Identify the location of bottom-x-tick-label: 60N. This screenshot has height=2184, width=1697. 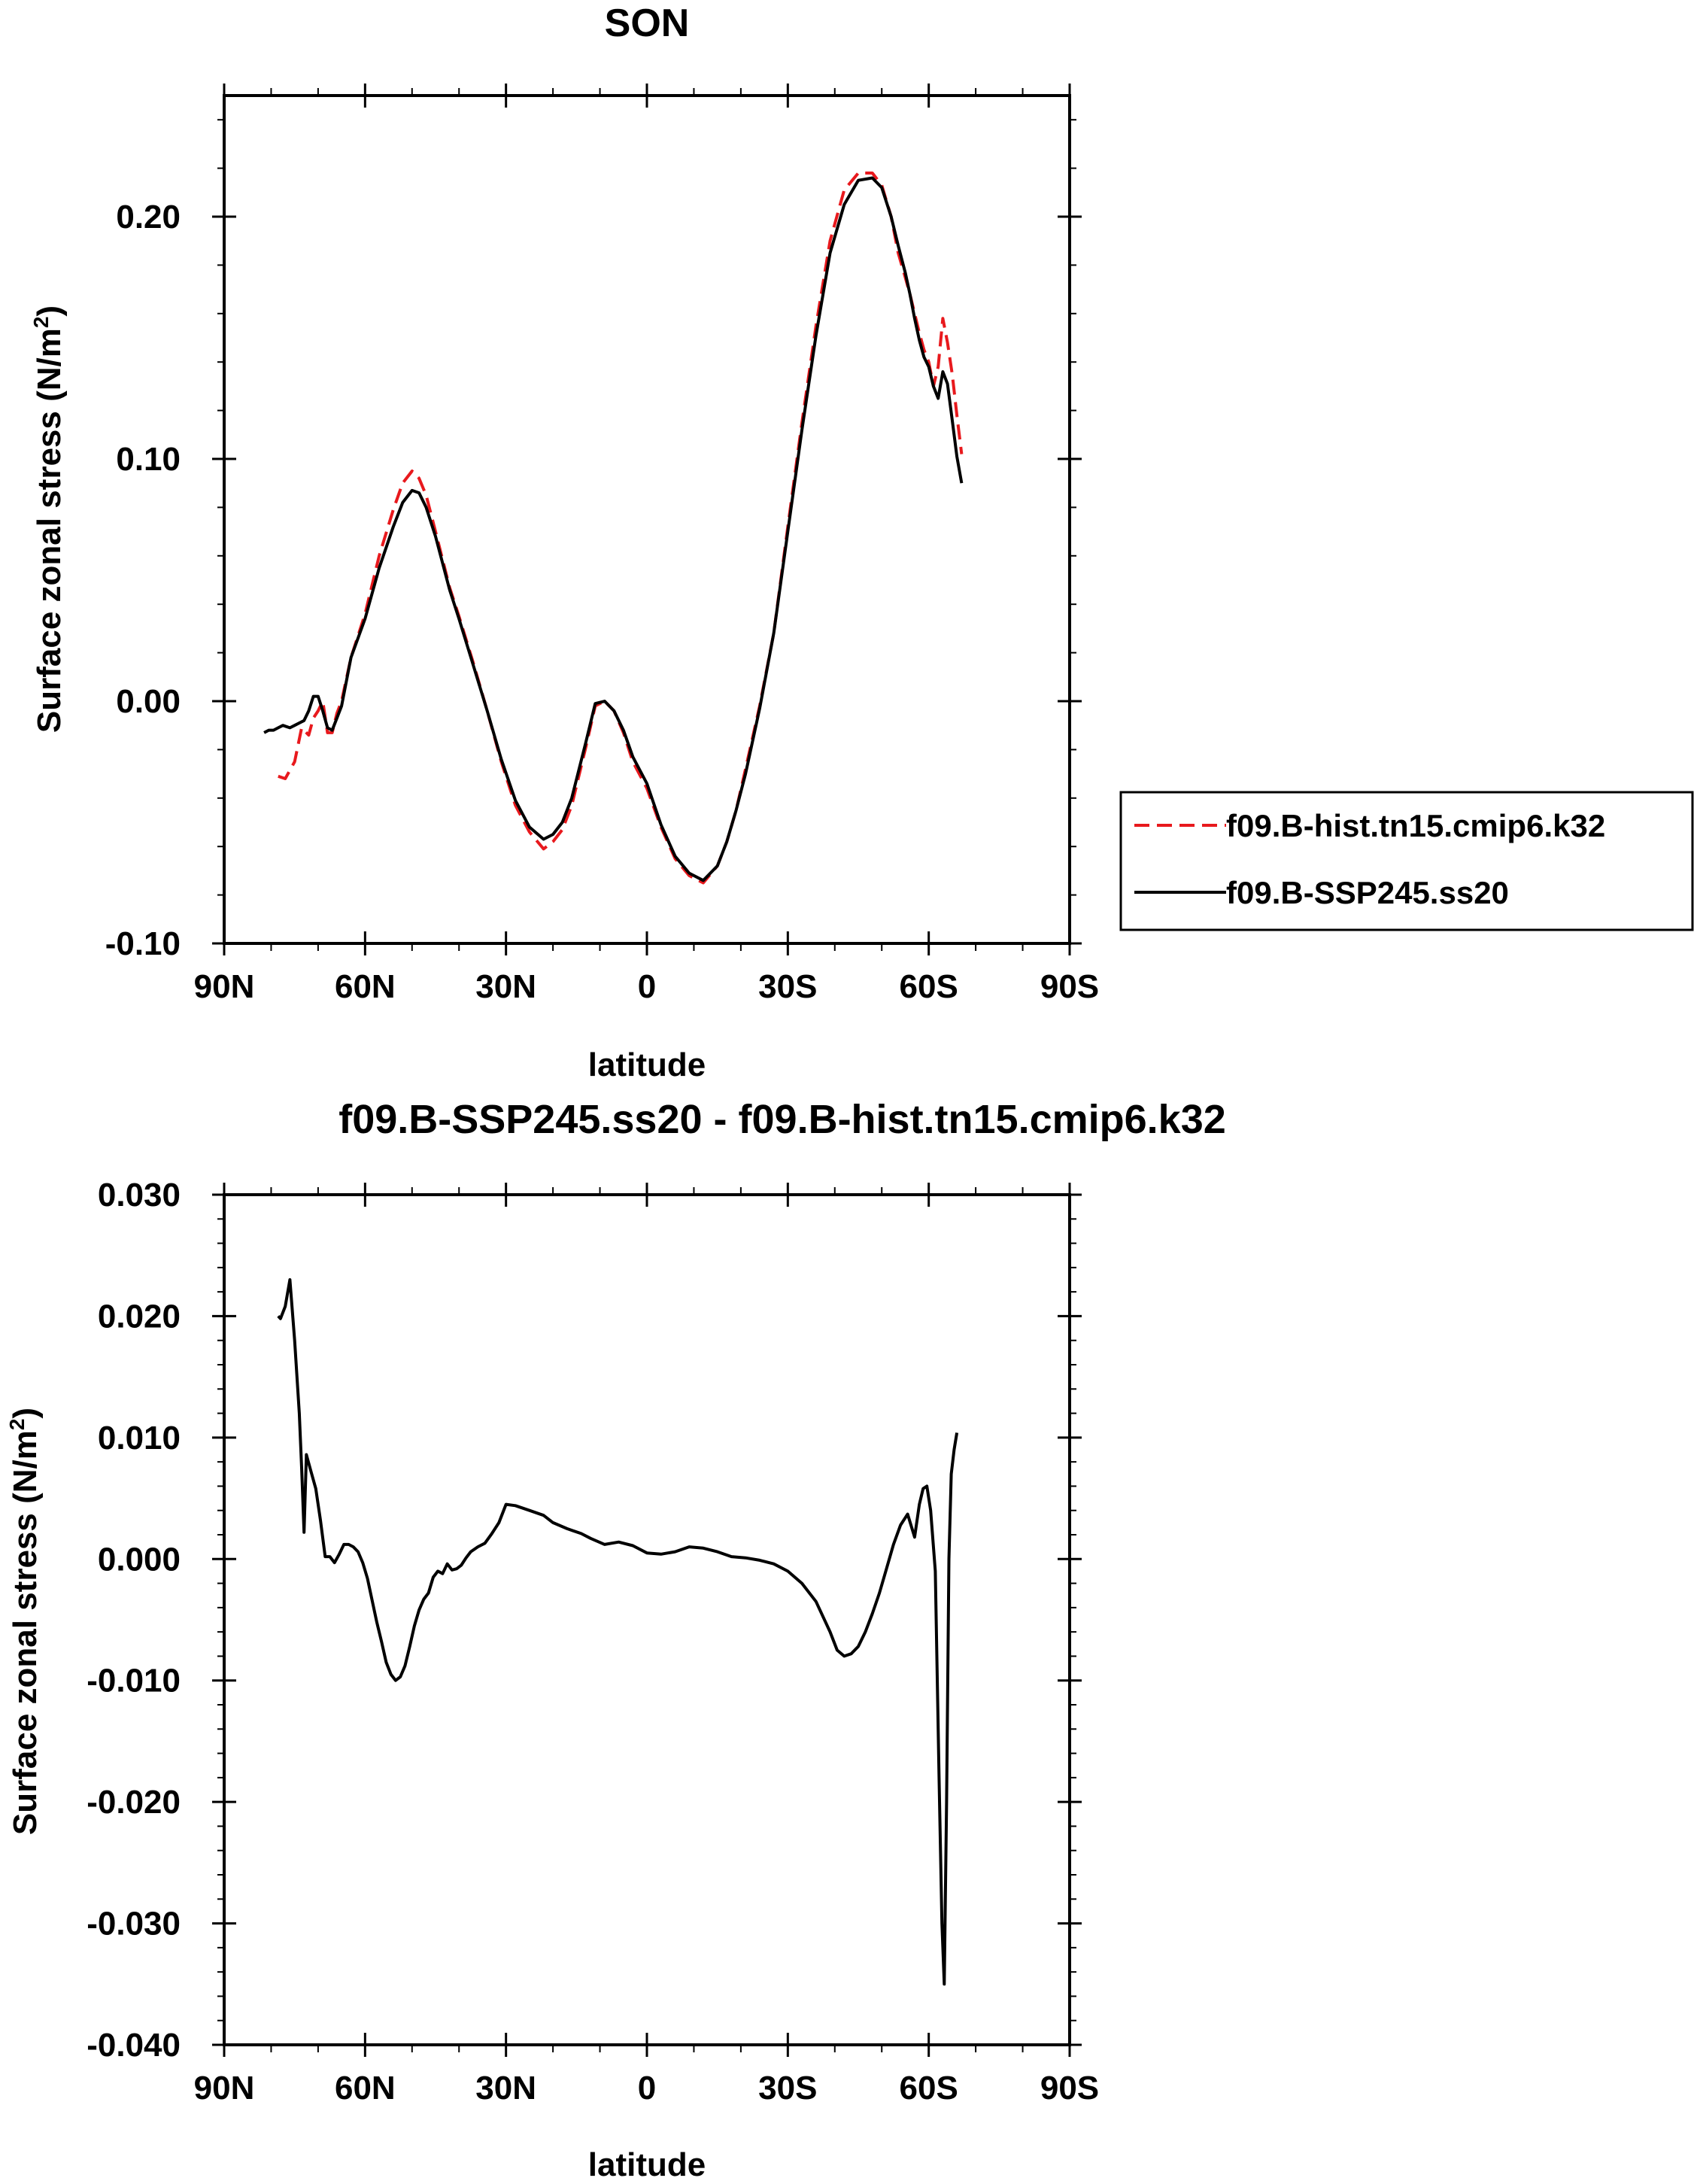
(365, 2088).